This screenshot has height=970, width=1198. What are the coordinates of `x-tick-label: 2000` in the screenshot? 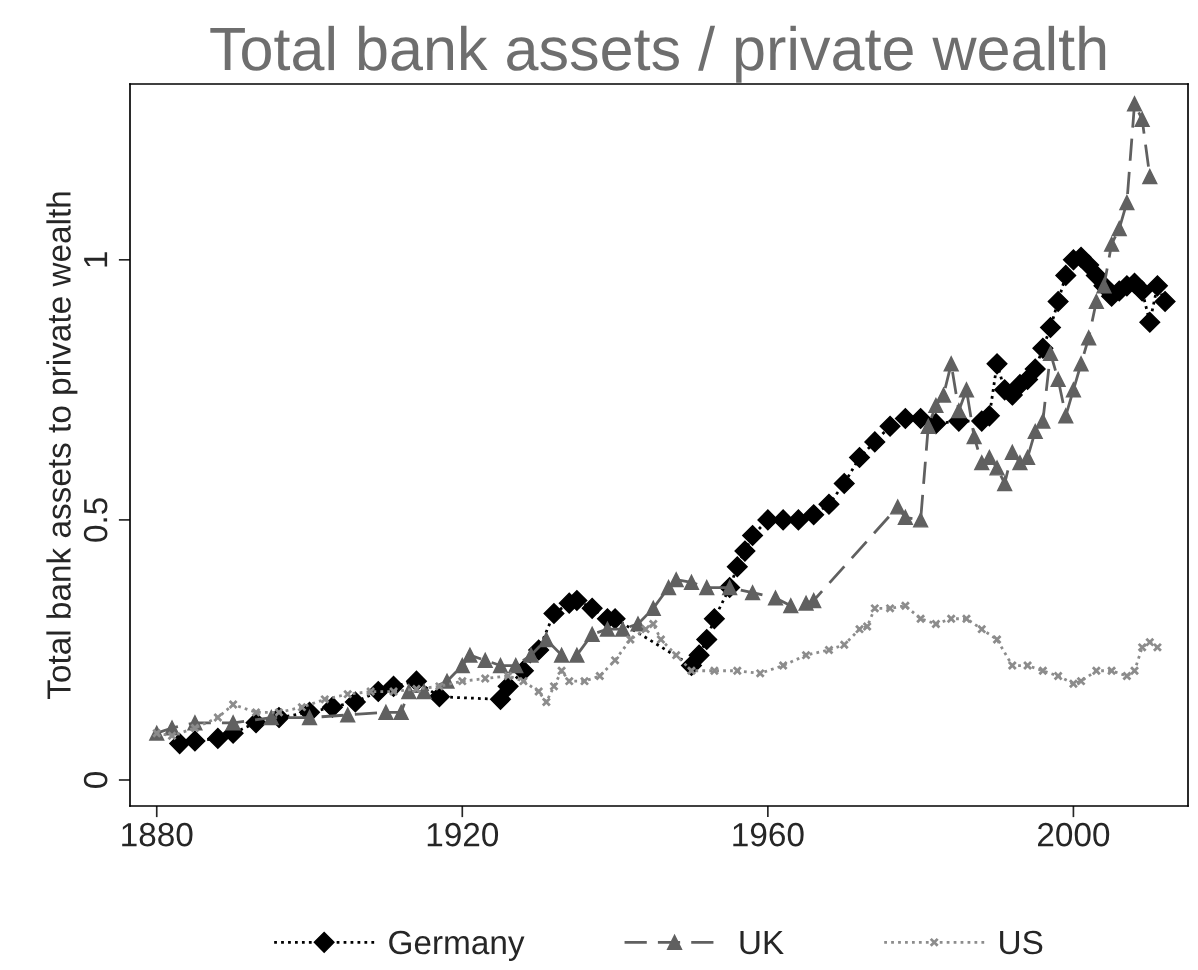 It's located at (1074, 834).